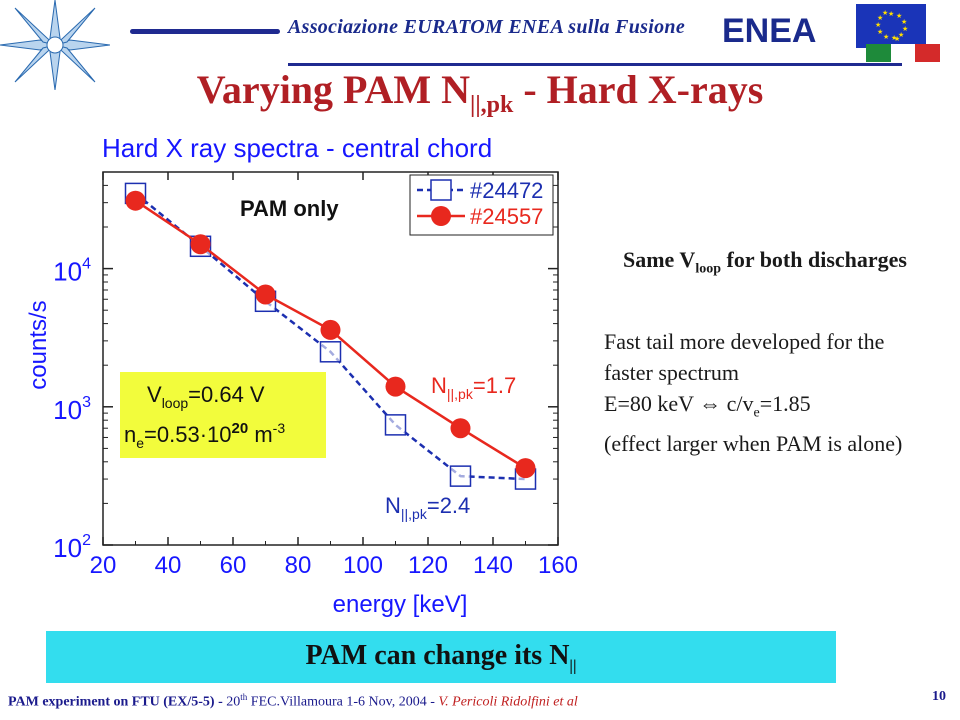 This screenshot has height=720, width=960. Describe the element at coordinates (103, 565) in the screenshot. I see `x-tick-label: 20` at that location.